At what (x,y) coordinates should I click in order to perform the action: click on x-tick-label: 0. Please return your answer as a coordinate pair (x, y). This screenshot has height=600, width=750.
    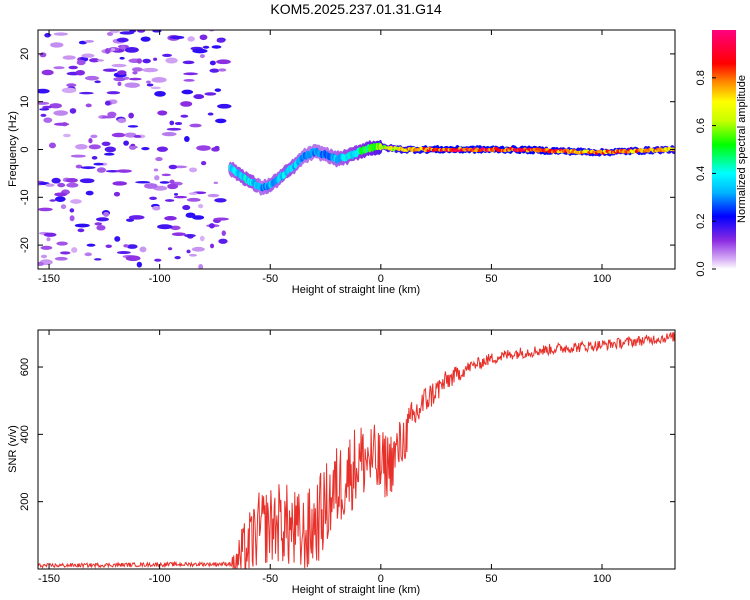
    Looking at the image, I should click on (381, 279).